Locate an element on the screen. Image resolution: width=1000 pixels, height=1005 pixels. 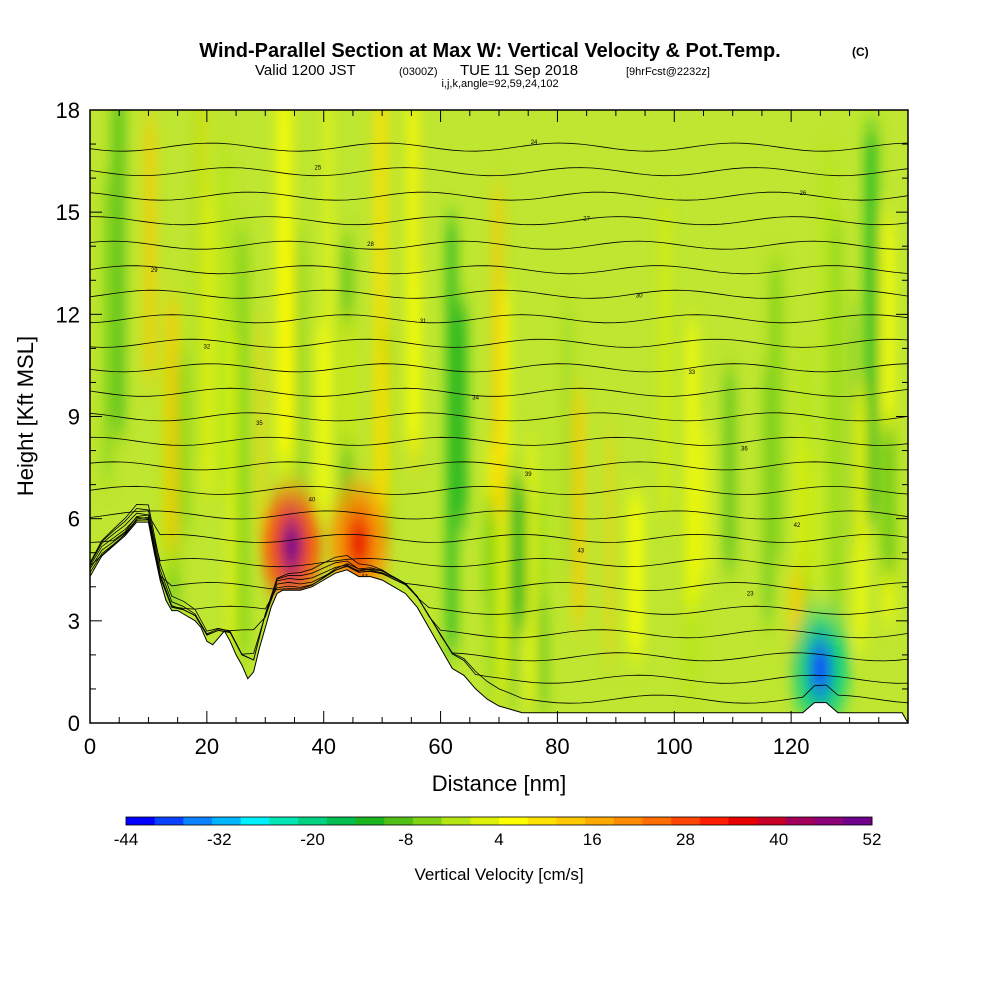
colorbar-tick-label: 52 is located at coordinates (872, 839).